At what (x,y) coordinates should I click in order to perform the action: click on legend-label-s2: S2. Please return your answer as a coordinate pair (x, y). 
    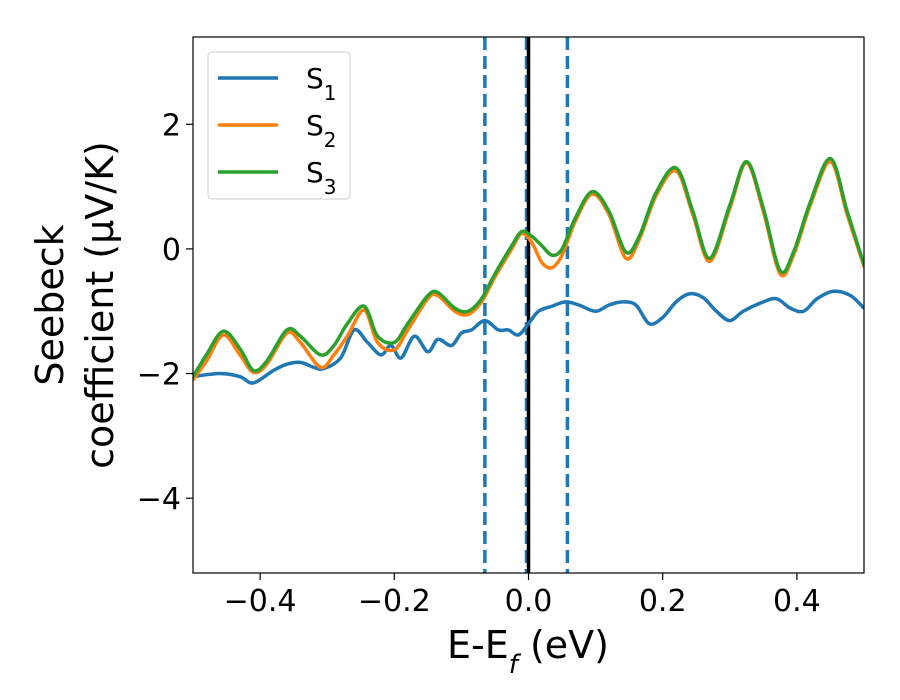
    Looking at the image, I should click on (321, 130).